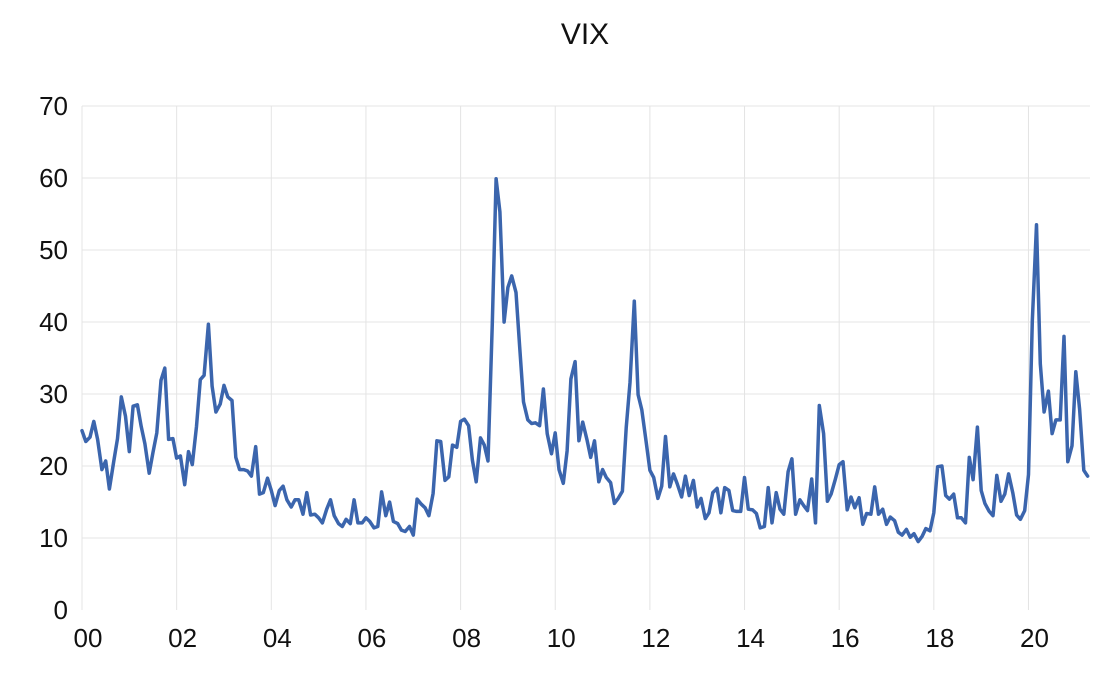 The image size is (1111, 682). Describe the element at coordinates (466, 638) in the screenshot. I see `x-tick-label: 08` at that location.